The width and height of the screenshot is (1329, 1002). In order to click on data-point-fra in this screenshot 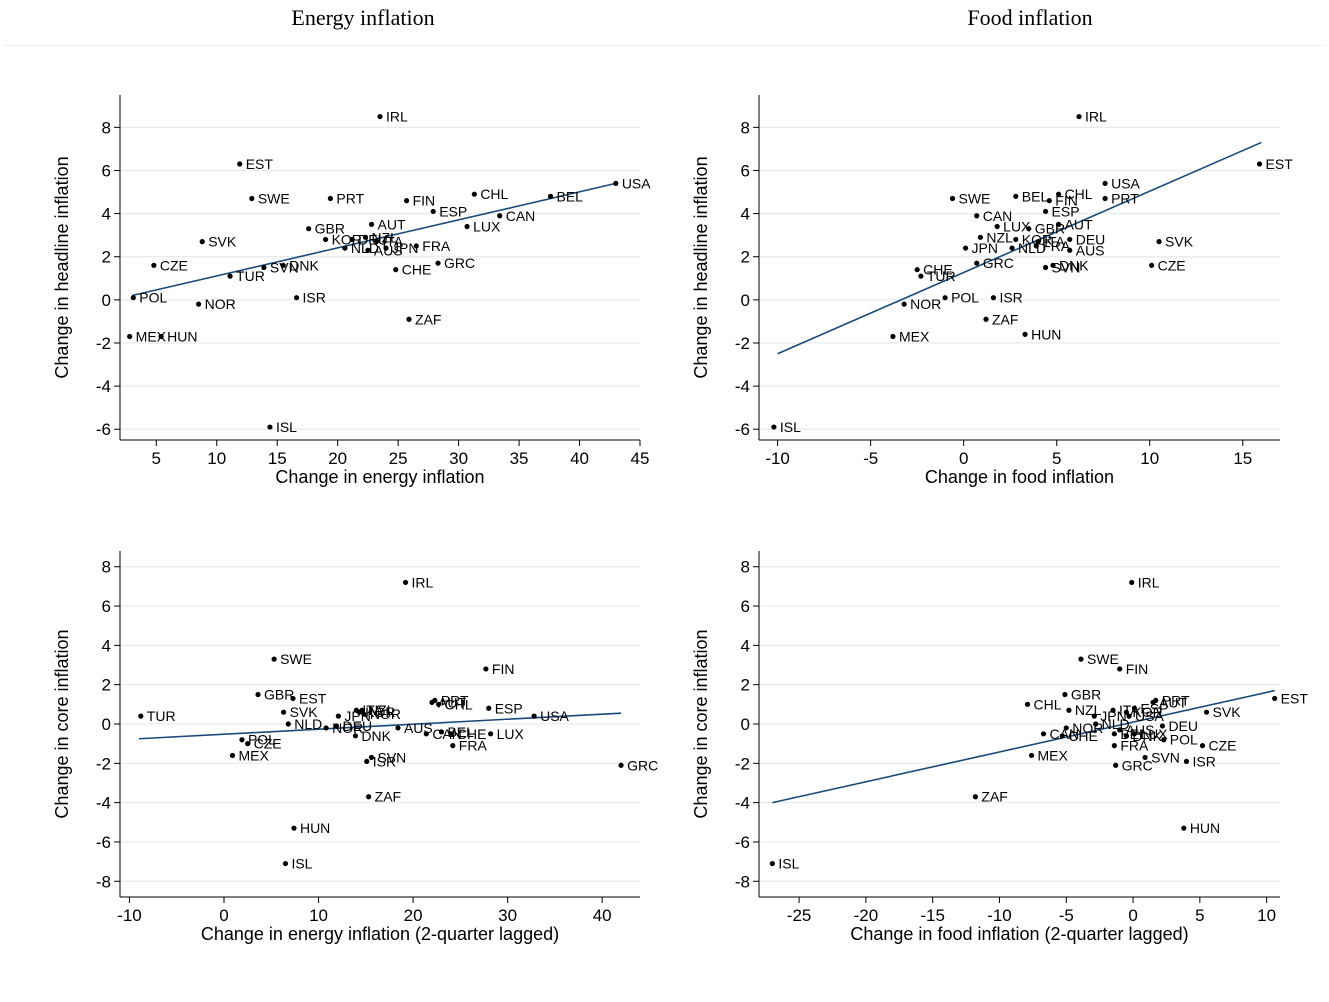, I will do `click(1036, 246)`.